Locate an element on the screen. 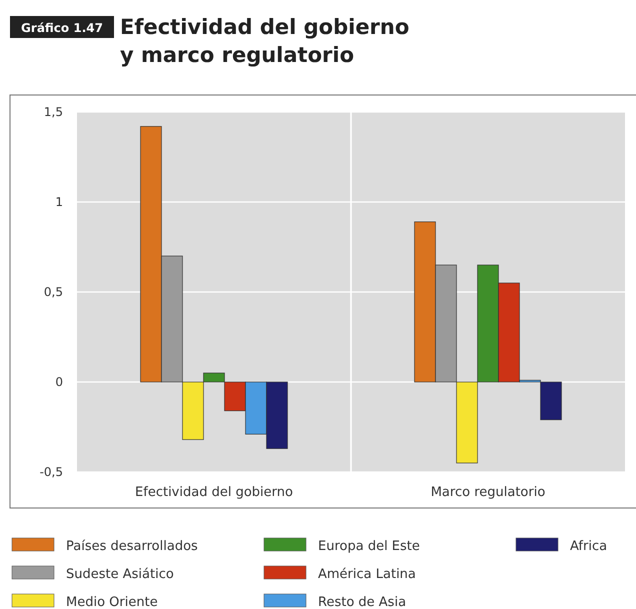 Image resolution: width=636 pixels, height=609 pixels. x-tick-label: Marco regulatorio is located at coordinates (488, 492).